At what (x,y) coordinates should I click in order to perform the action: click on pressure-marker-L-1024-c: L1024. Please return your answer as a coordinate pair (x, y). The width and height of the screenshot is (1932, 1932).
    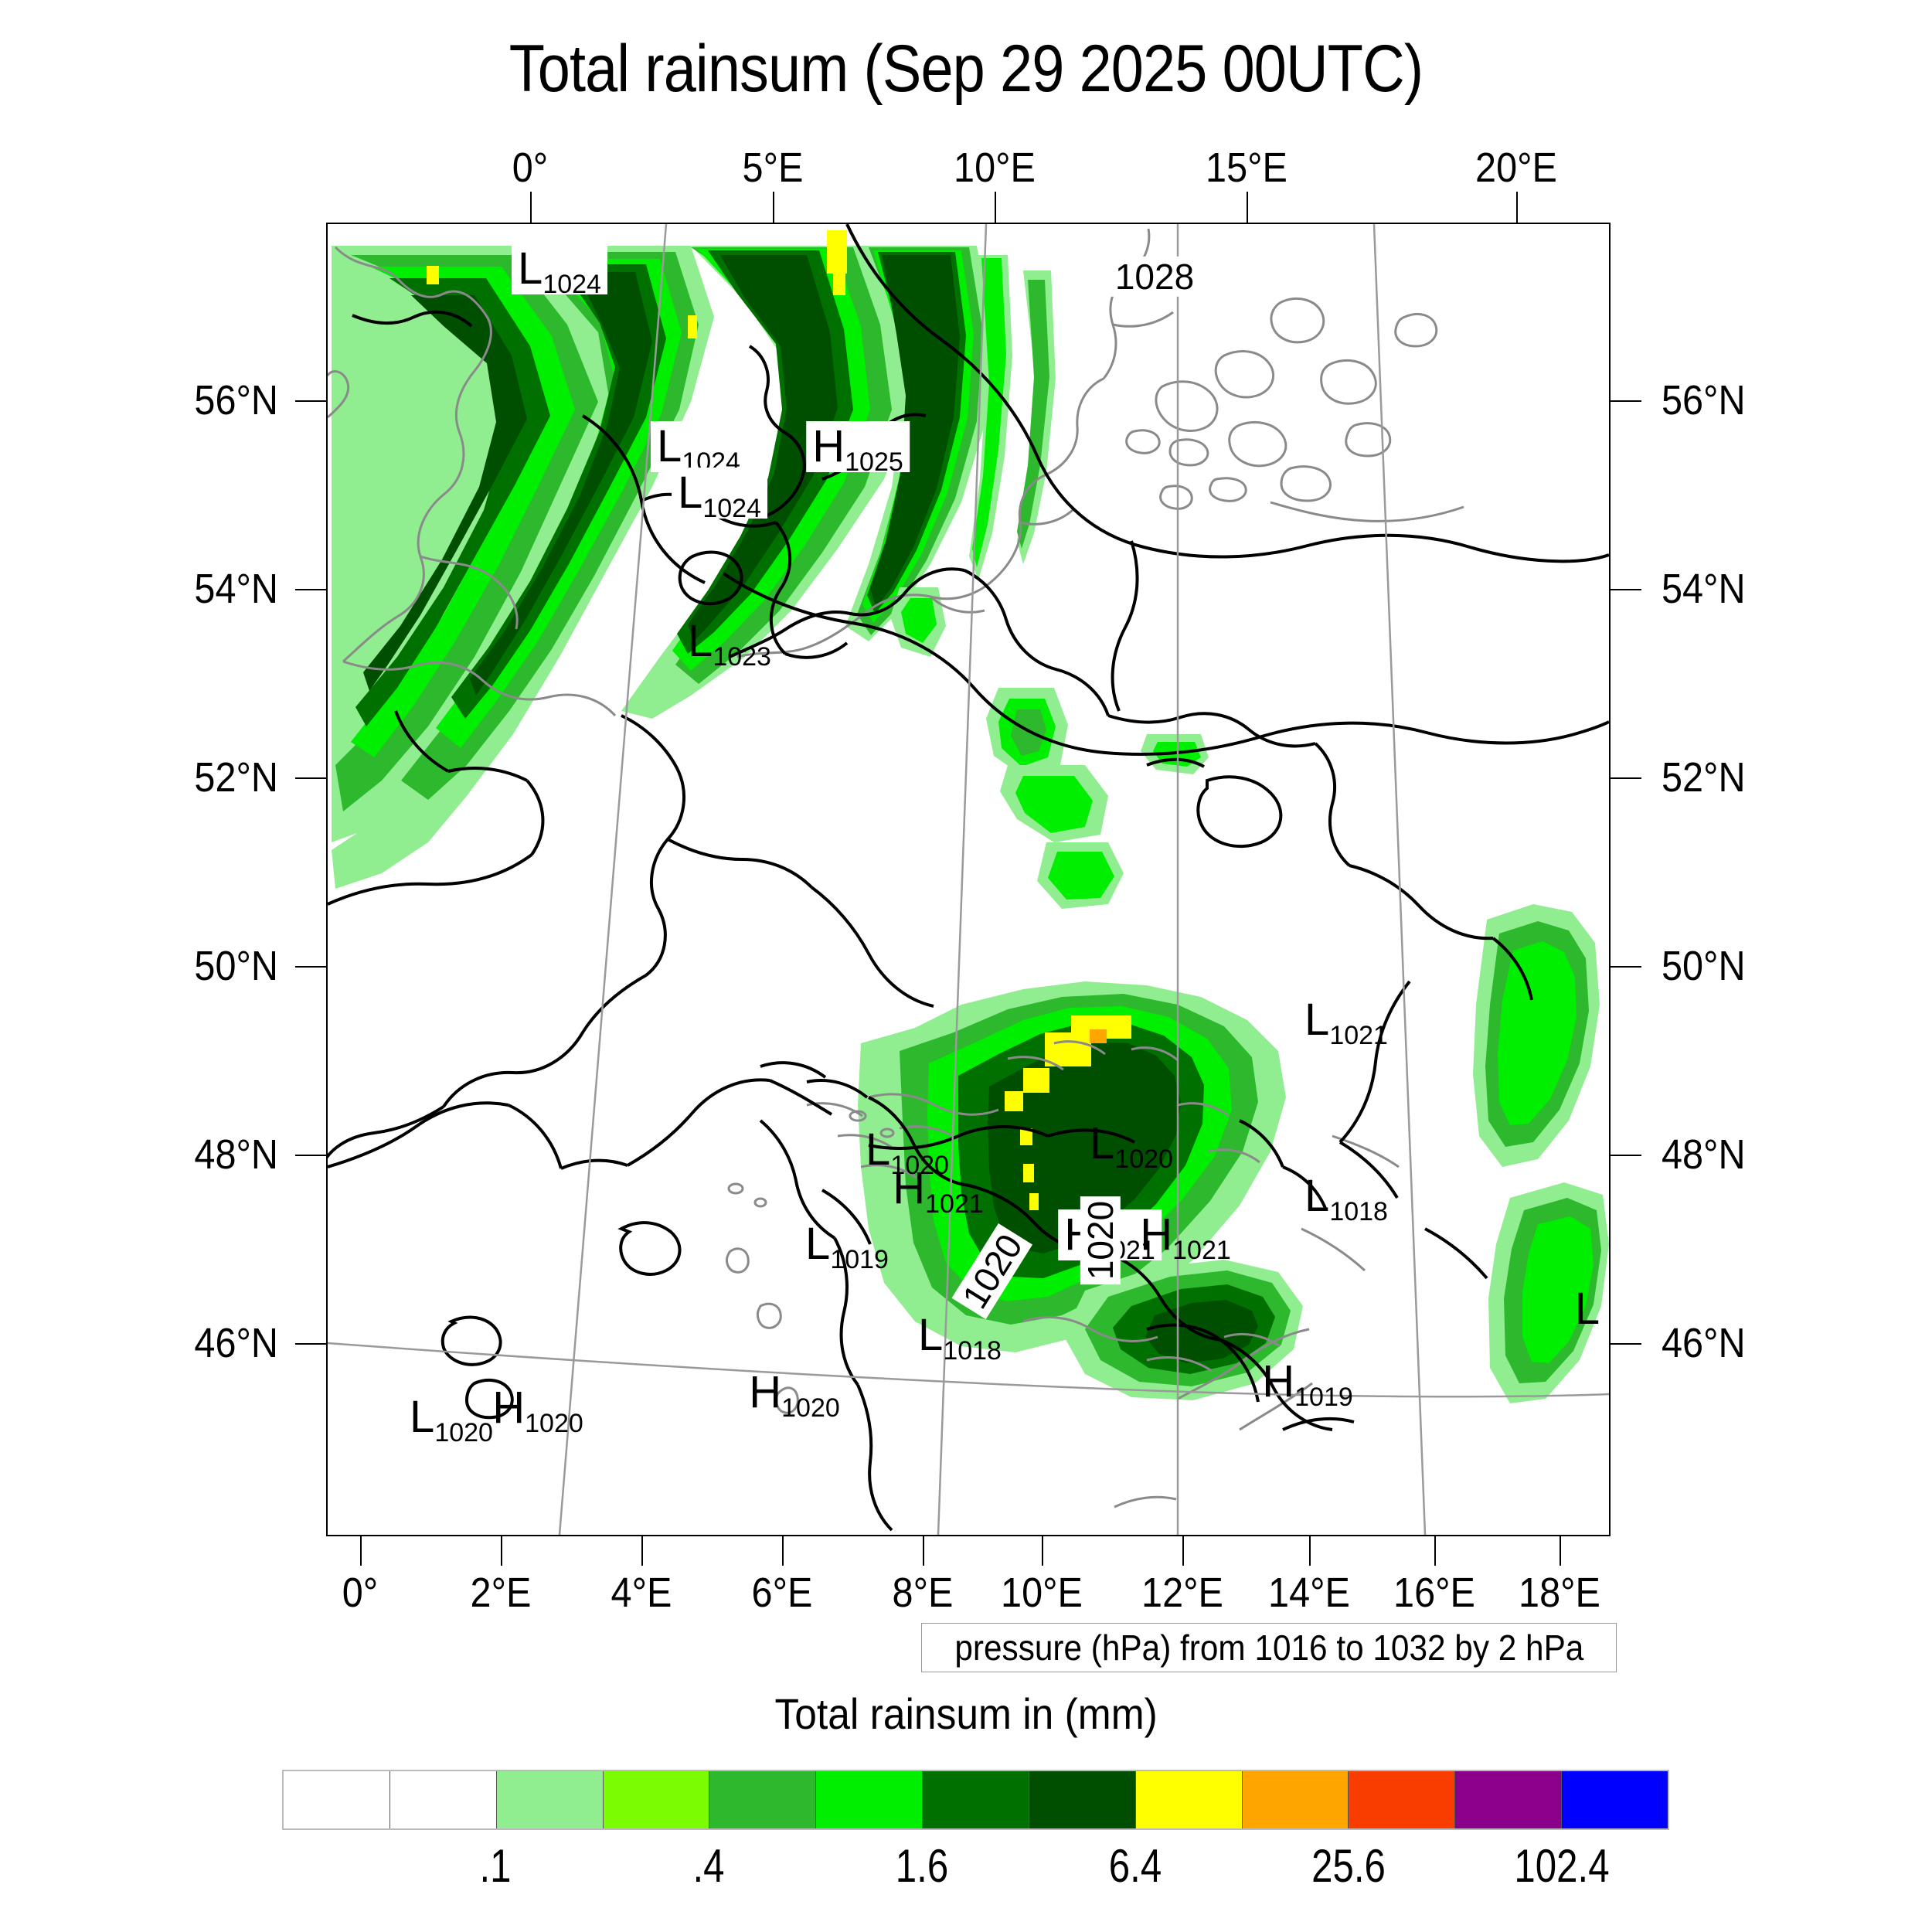
    Looking at the image, I should click on (720, 495).